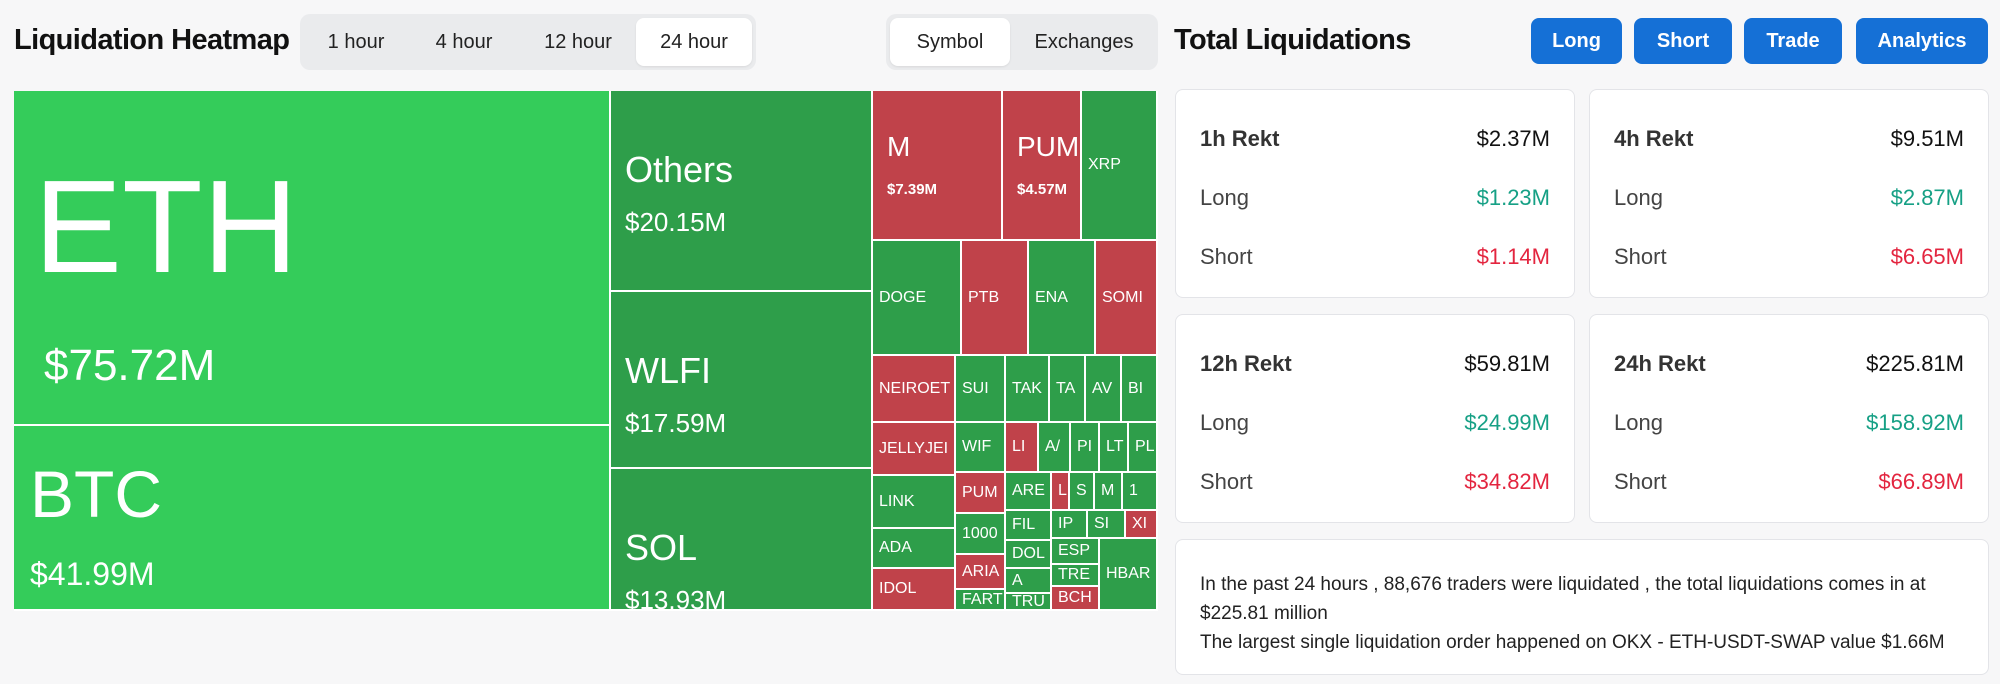  What do you see at coordinates (464, 41) in the screenshot?
I see `tab-4-hour: 4 hour` at bounding box center [464, 41].